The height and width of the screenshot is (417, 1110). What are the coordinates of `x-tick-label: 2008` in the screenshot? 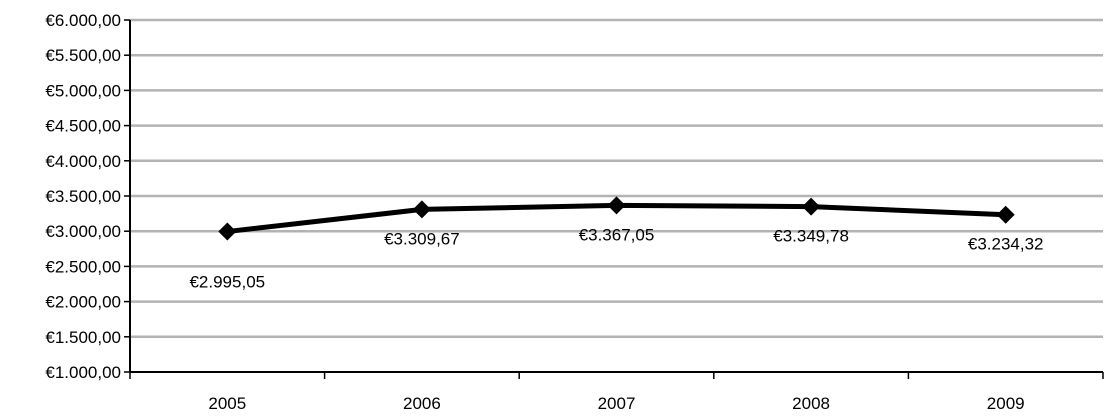 It's located at (811, 403).